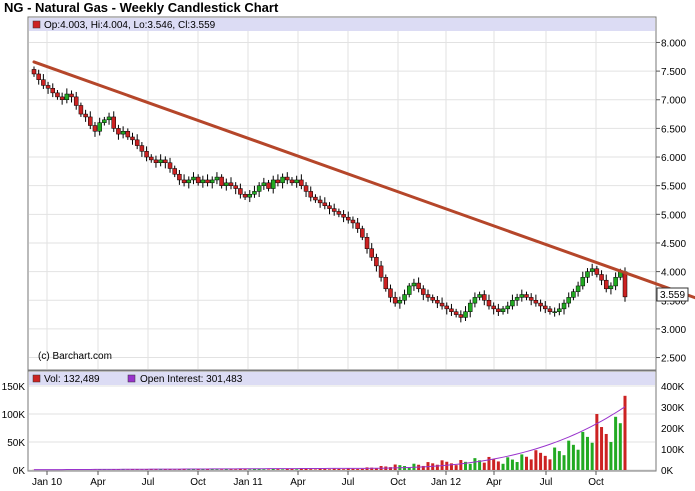 This screenshot has width=695, height=491. Describe the element at coordinates (36, 378) in the screenshot. I see `vol-legend-swatch` at that location.